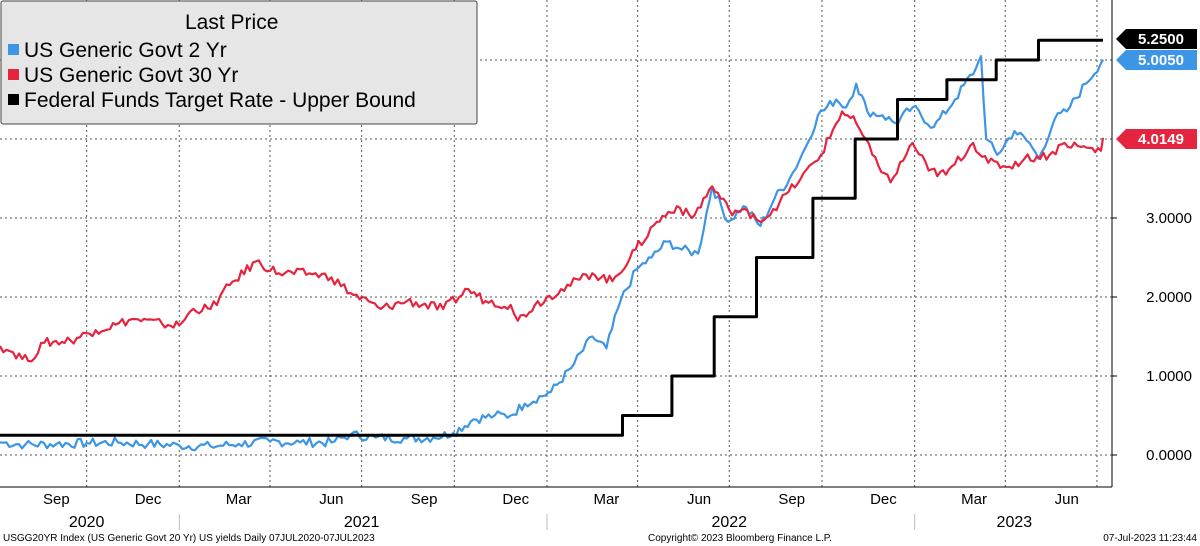  What do you see at coordinates (1169, 297) in the screenshot?
I see `y-tick-label: 2.0000` at bounding box center [1169, 297].